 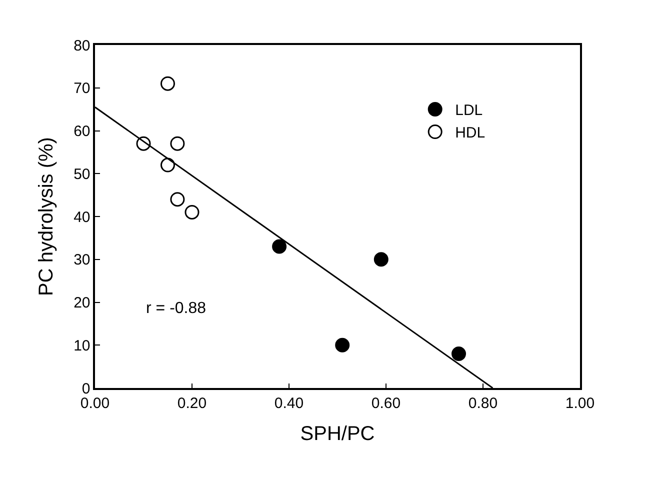 What do you see at coordinates (82, 260) in the screenshot?
I see `y-tick-label: 30` at bounding box center [82, 260].